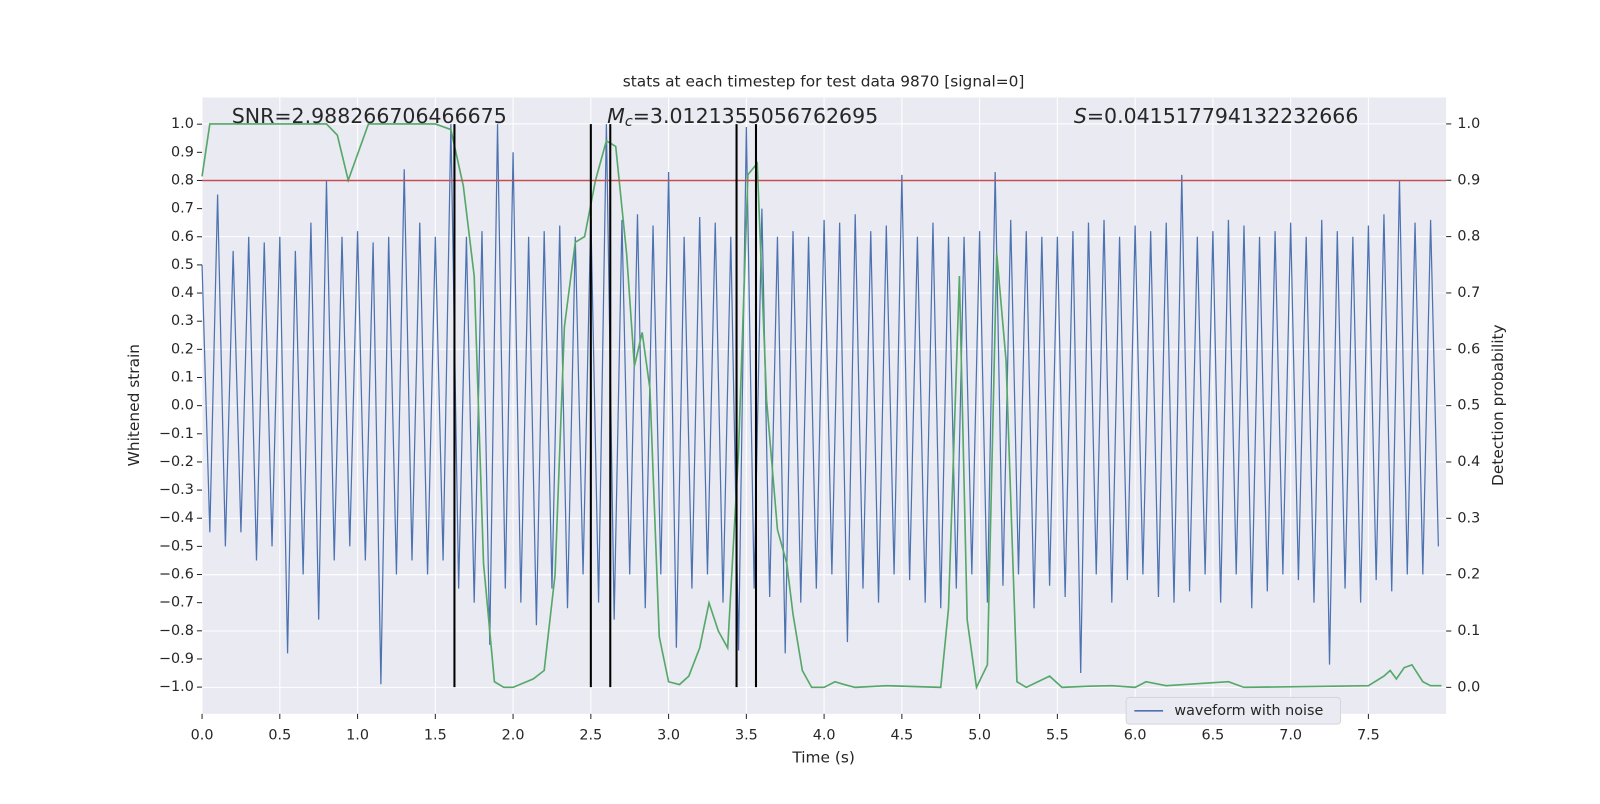  Describe the element at coordinates (1223, 116) in the screenshot. I see `annotation-text: =0.041517794132232666` at that location.